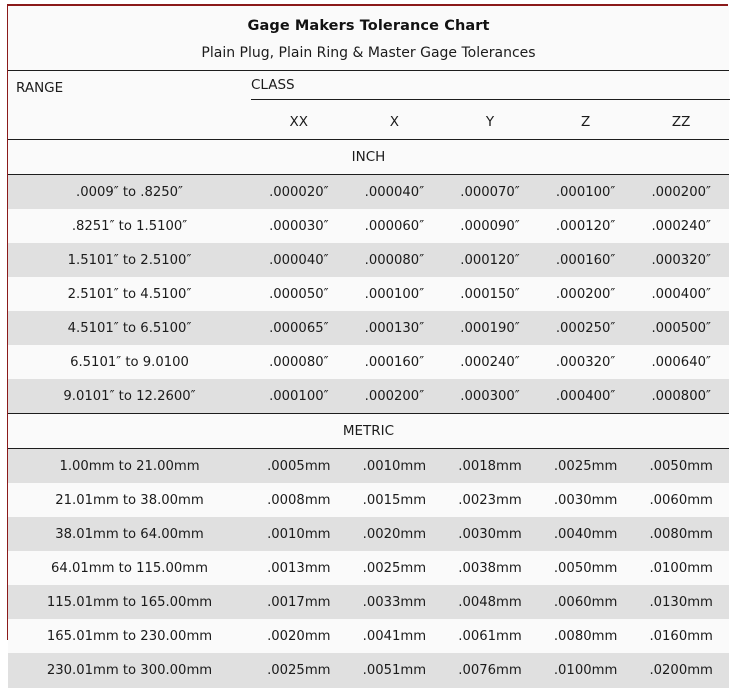 This screenshot has width=740, height=688. What do you see at coordinates (40, 88) in the screenshot?
I see `range-column-header: RANGE` at bounding box center [40, 88].